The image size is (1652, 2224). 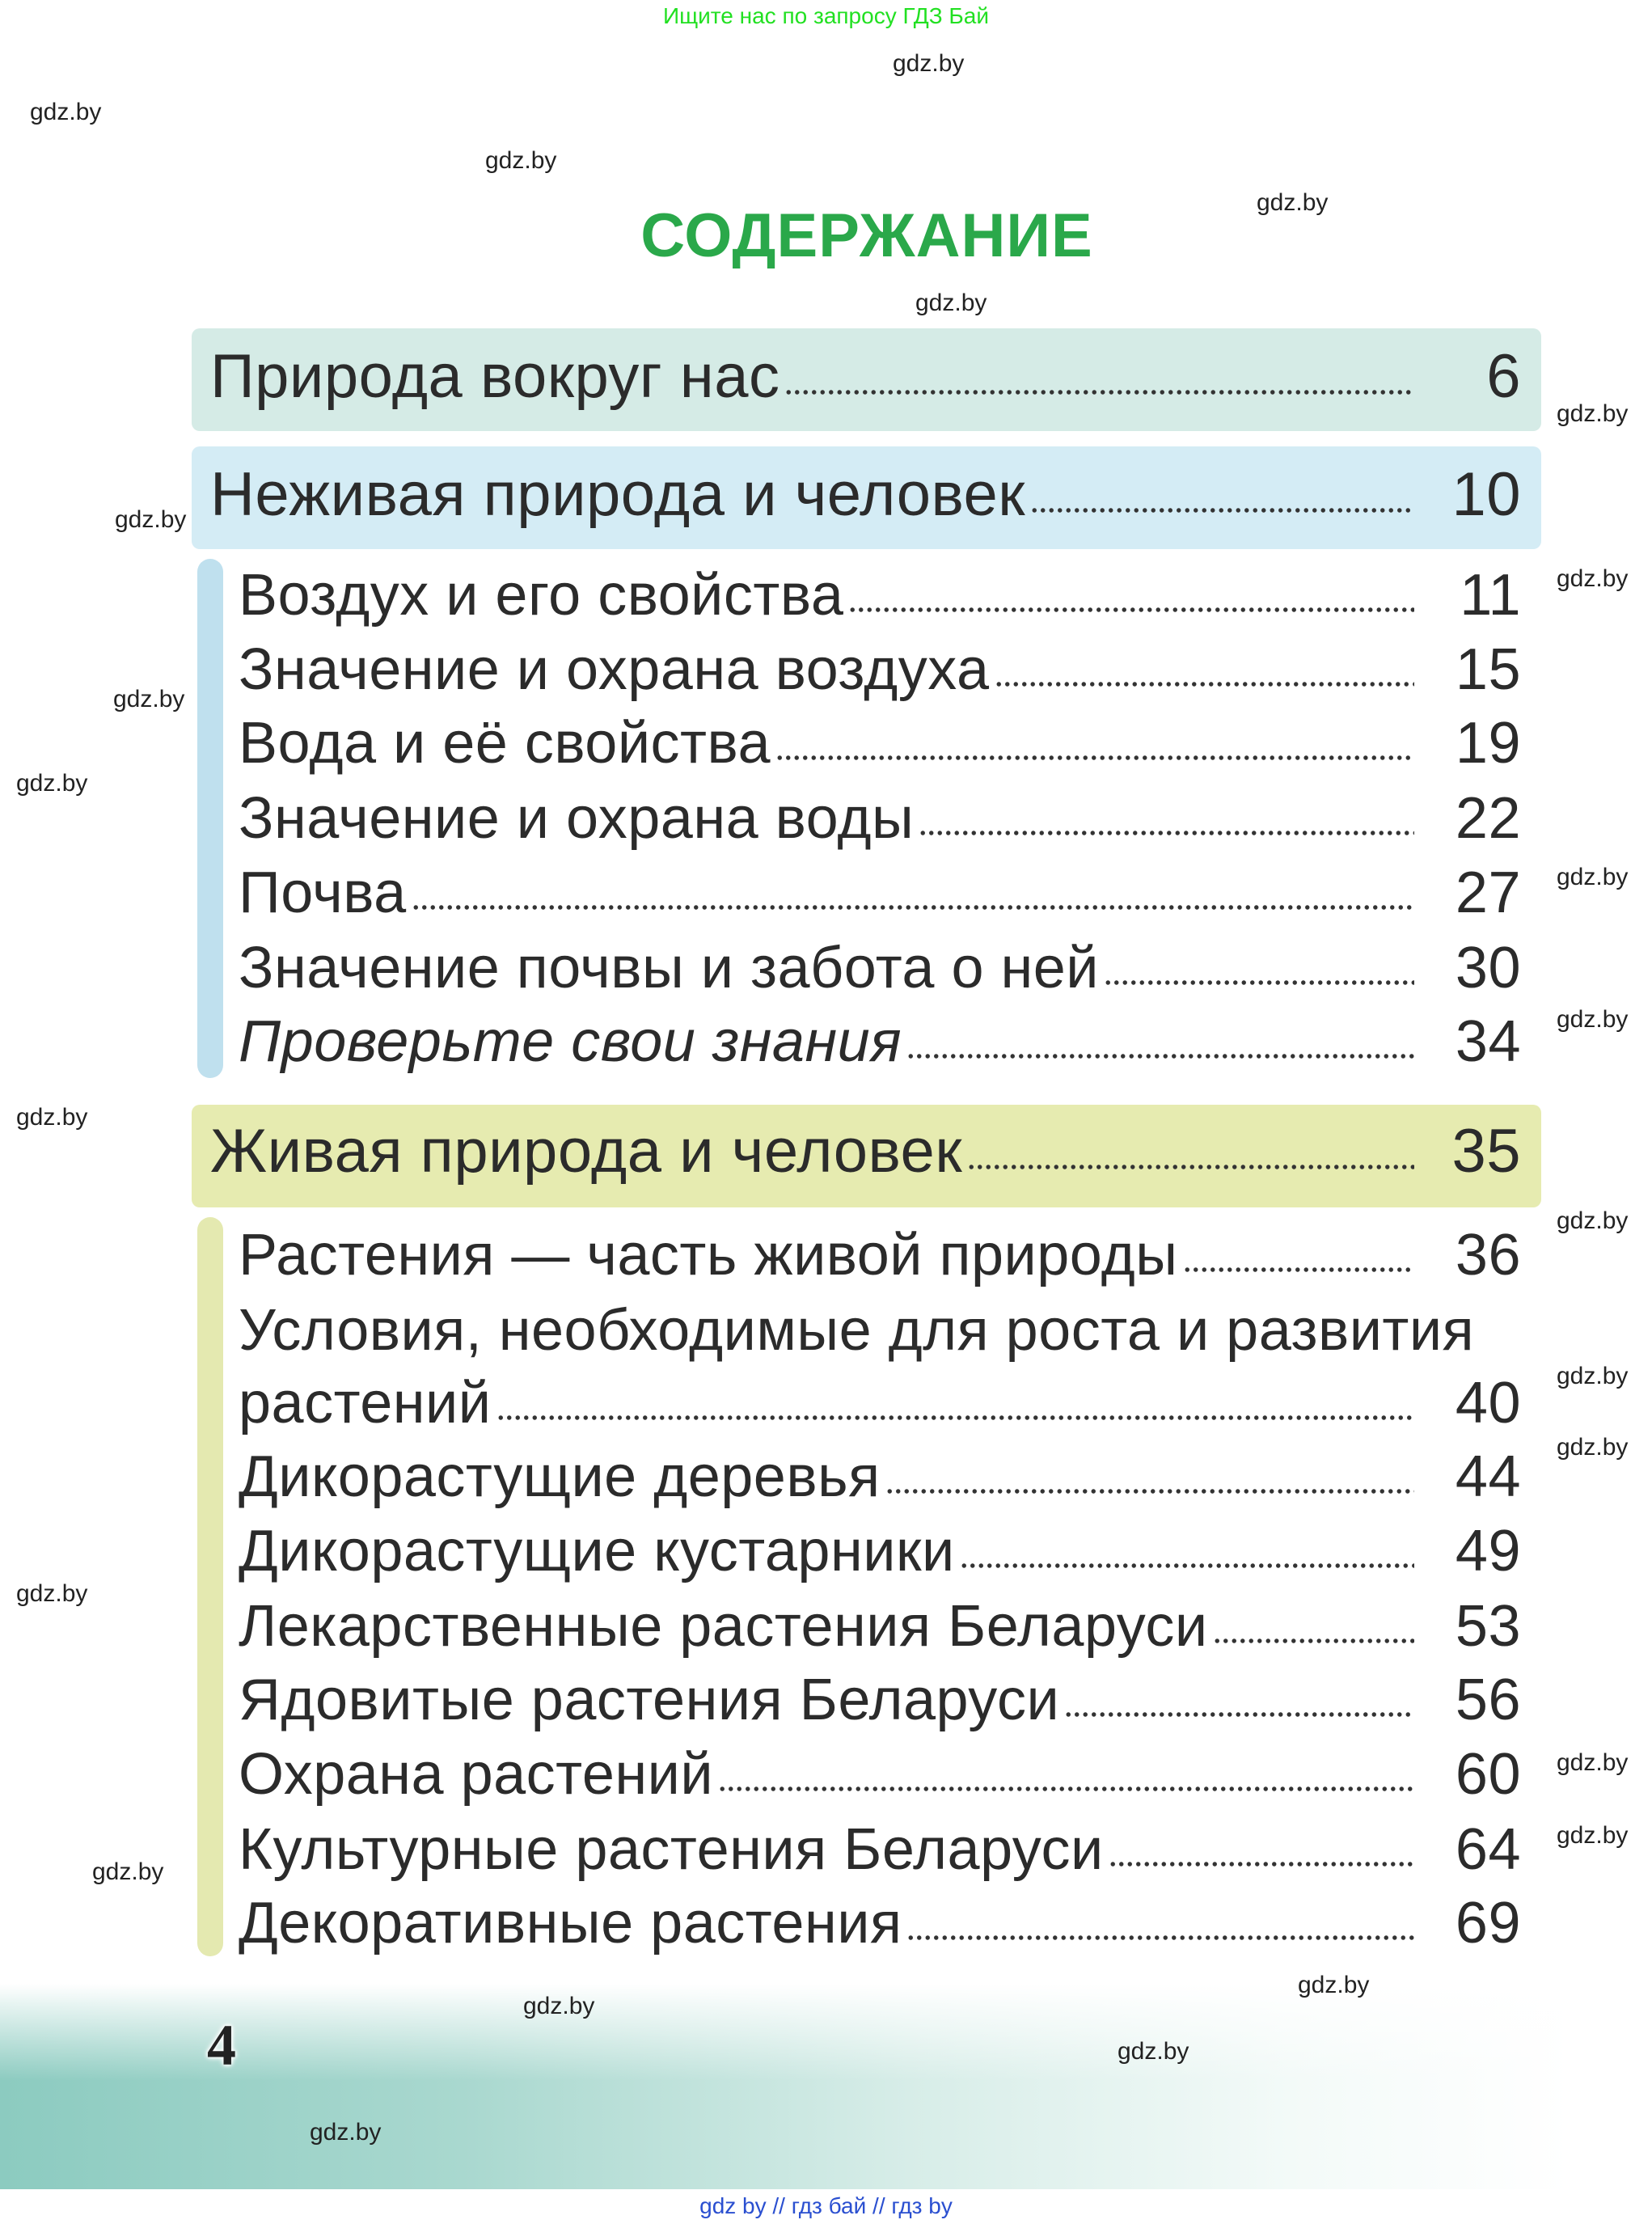 I want to click on footer-gradient, so click(x=826, y=2086).